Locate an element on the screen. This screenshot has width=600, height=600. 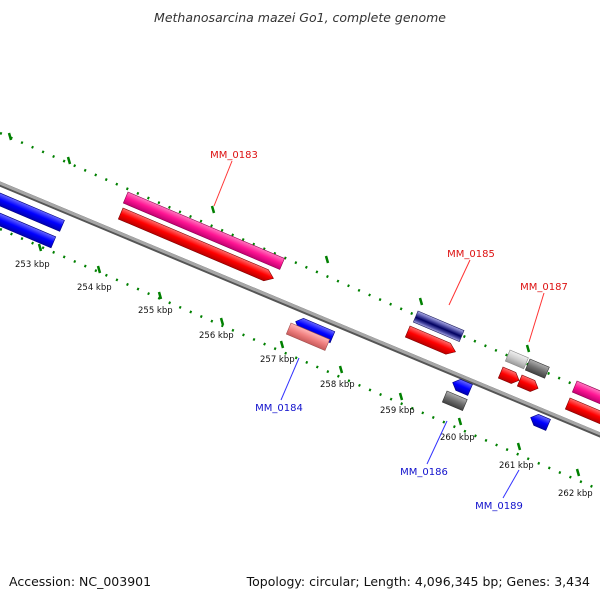
tick-label: 257 kbp is located at coordinates (277, 360).